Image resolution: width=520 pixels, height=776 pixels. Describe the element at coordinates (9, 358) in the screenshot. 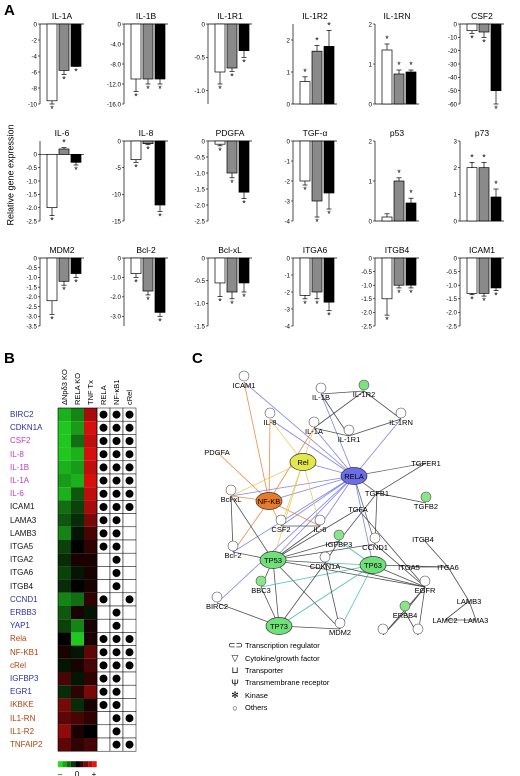

I see `panel-b-letter: B` at that location.